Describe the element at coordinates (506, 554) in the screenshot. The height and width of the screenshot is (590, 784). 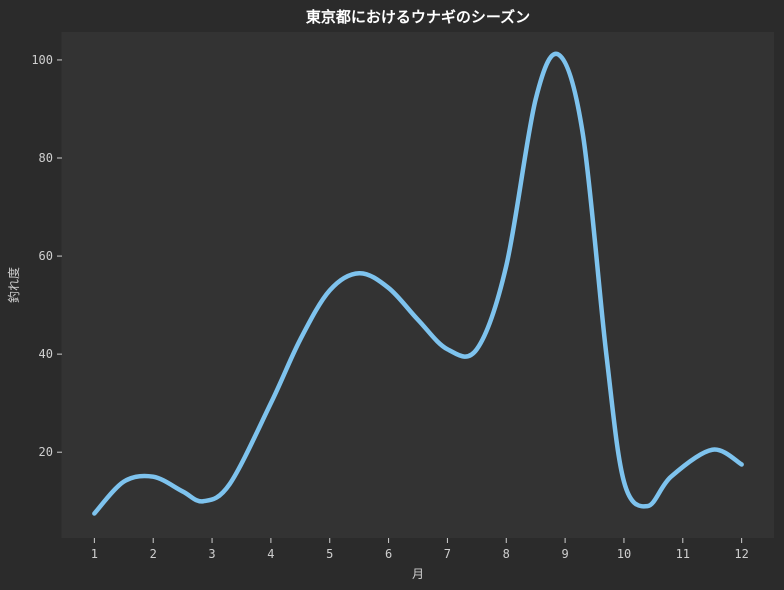
I see `x-tick-label: 8` at that location.